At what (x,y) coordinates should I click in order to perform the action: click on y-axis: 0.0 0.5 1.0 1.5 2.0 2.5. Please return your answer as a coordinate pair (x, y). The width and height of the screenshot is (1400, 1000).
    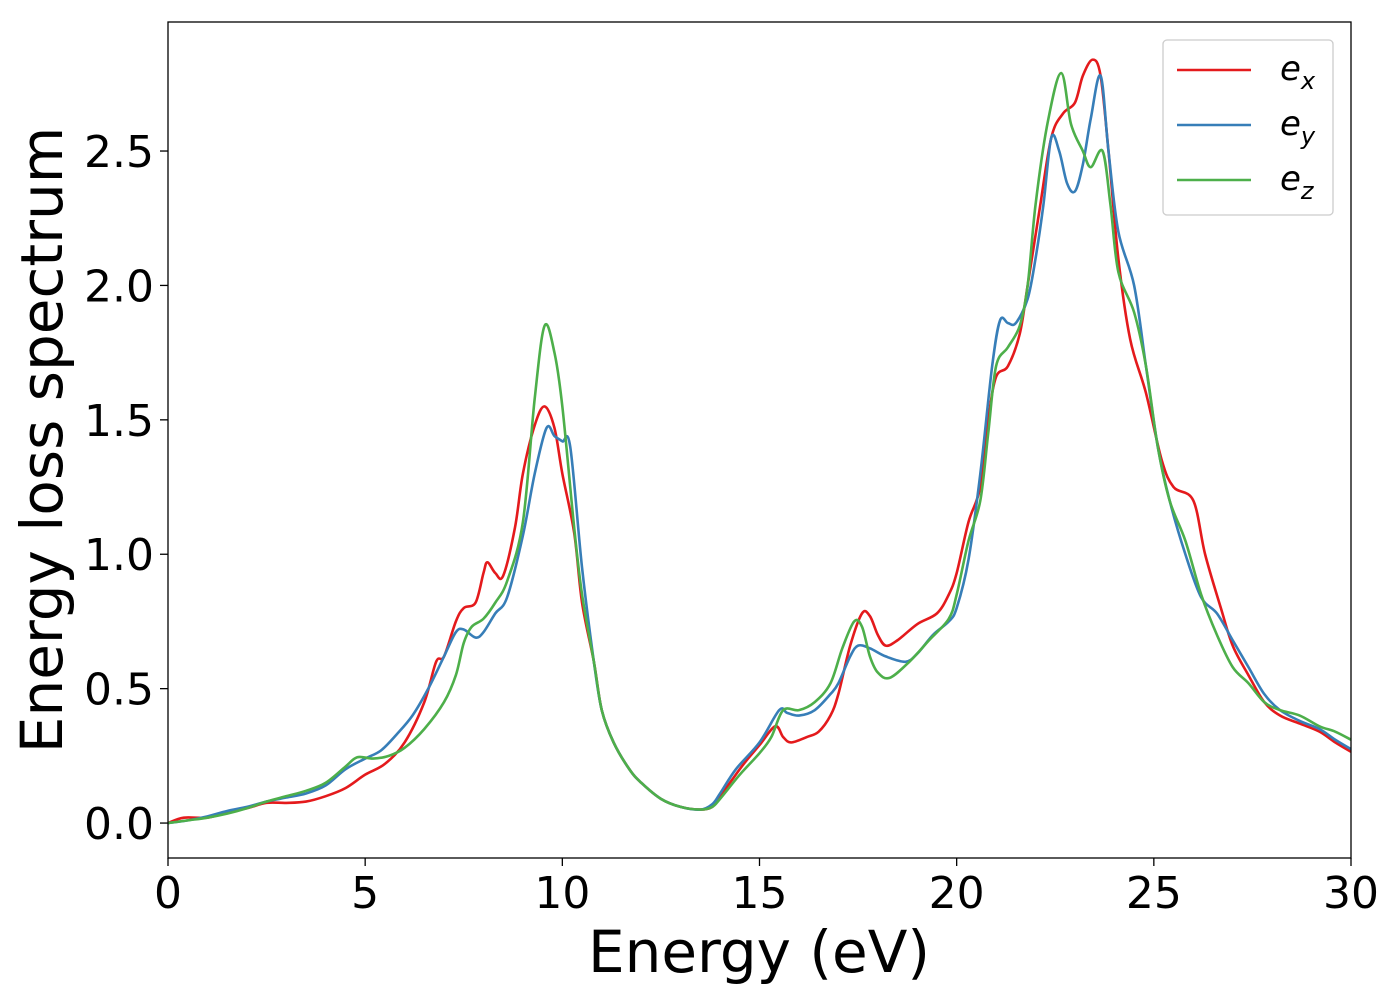
    Looking at the image, I should click on (126, 488).